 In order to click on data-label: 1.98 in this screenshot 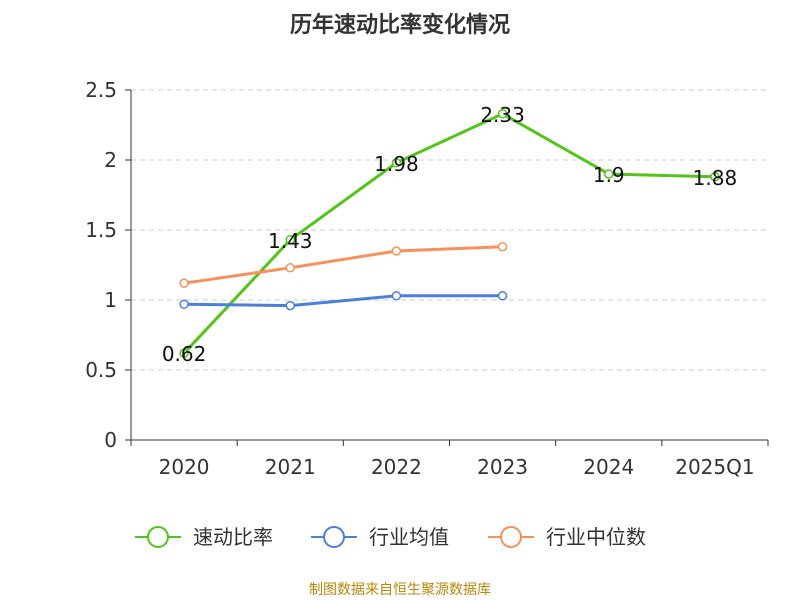, I will do `click(396, 164)`.